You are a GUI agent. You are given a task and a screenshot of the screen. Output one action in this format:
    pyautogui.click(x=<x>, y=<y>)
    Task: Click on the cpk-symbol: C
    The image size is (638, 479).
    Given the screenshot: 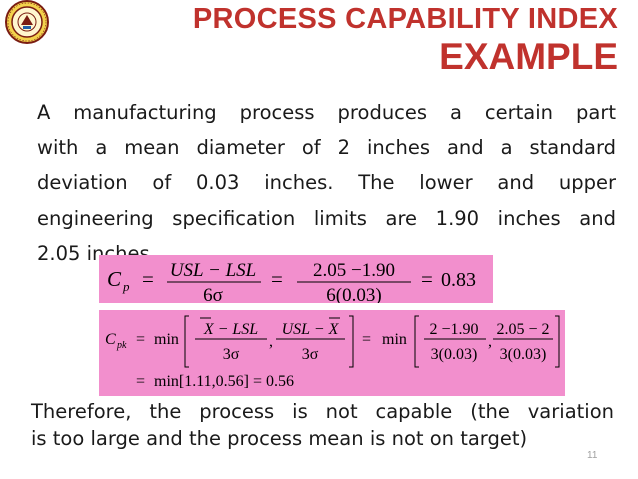 What is the action you would take?
    pyautogui.click(x=110, y=339)
    